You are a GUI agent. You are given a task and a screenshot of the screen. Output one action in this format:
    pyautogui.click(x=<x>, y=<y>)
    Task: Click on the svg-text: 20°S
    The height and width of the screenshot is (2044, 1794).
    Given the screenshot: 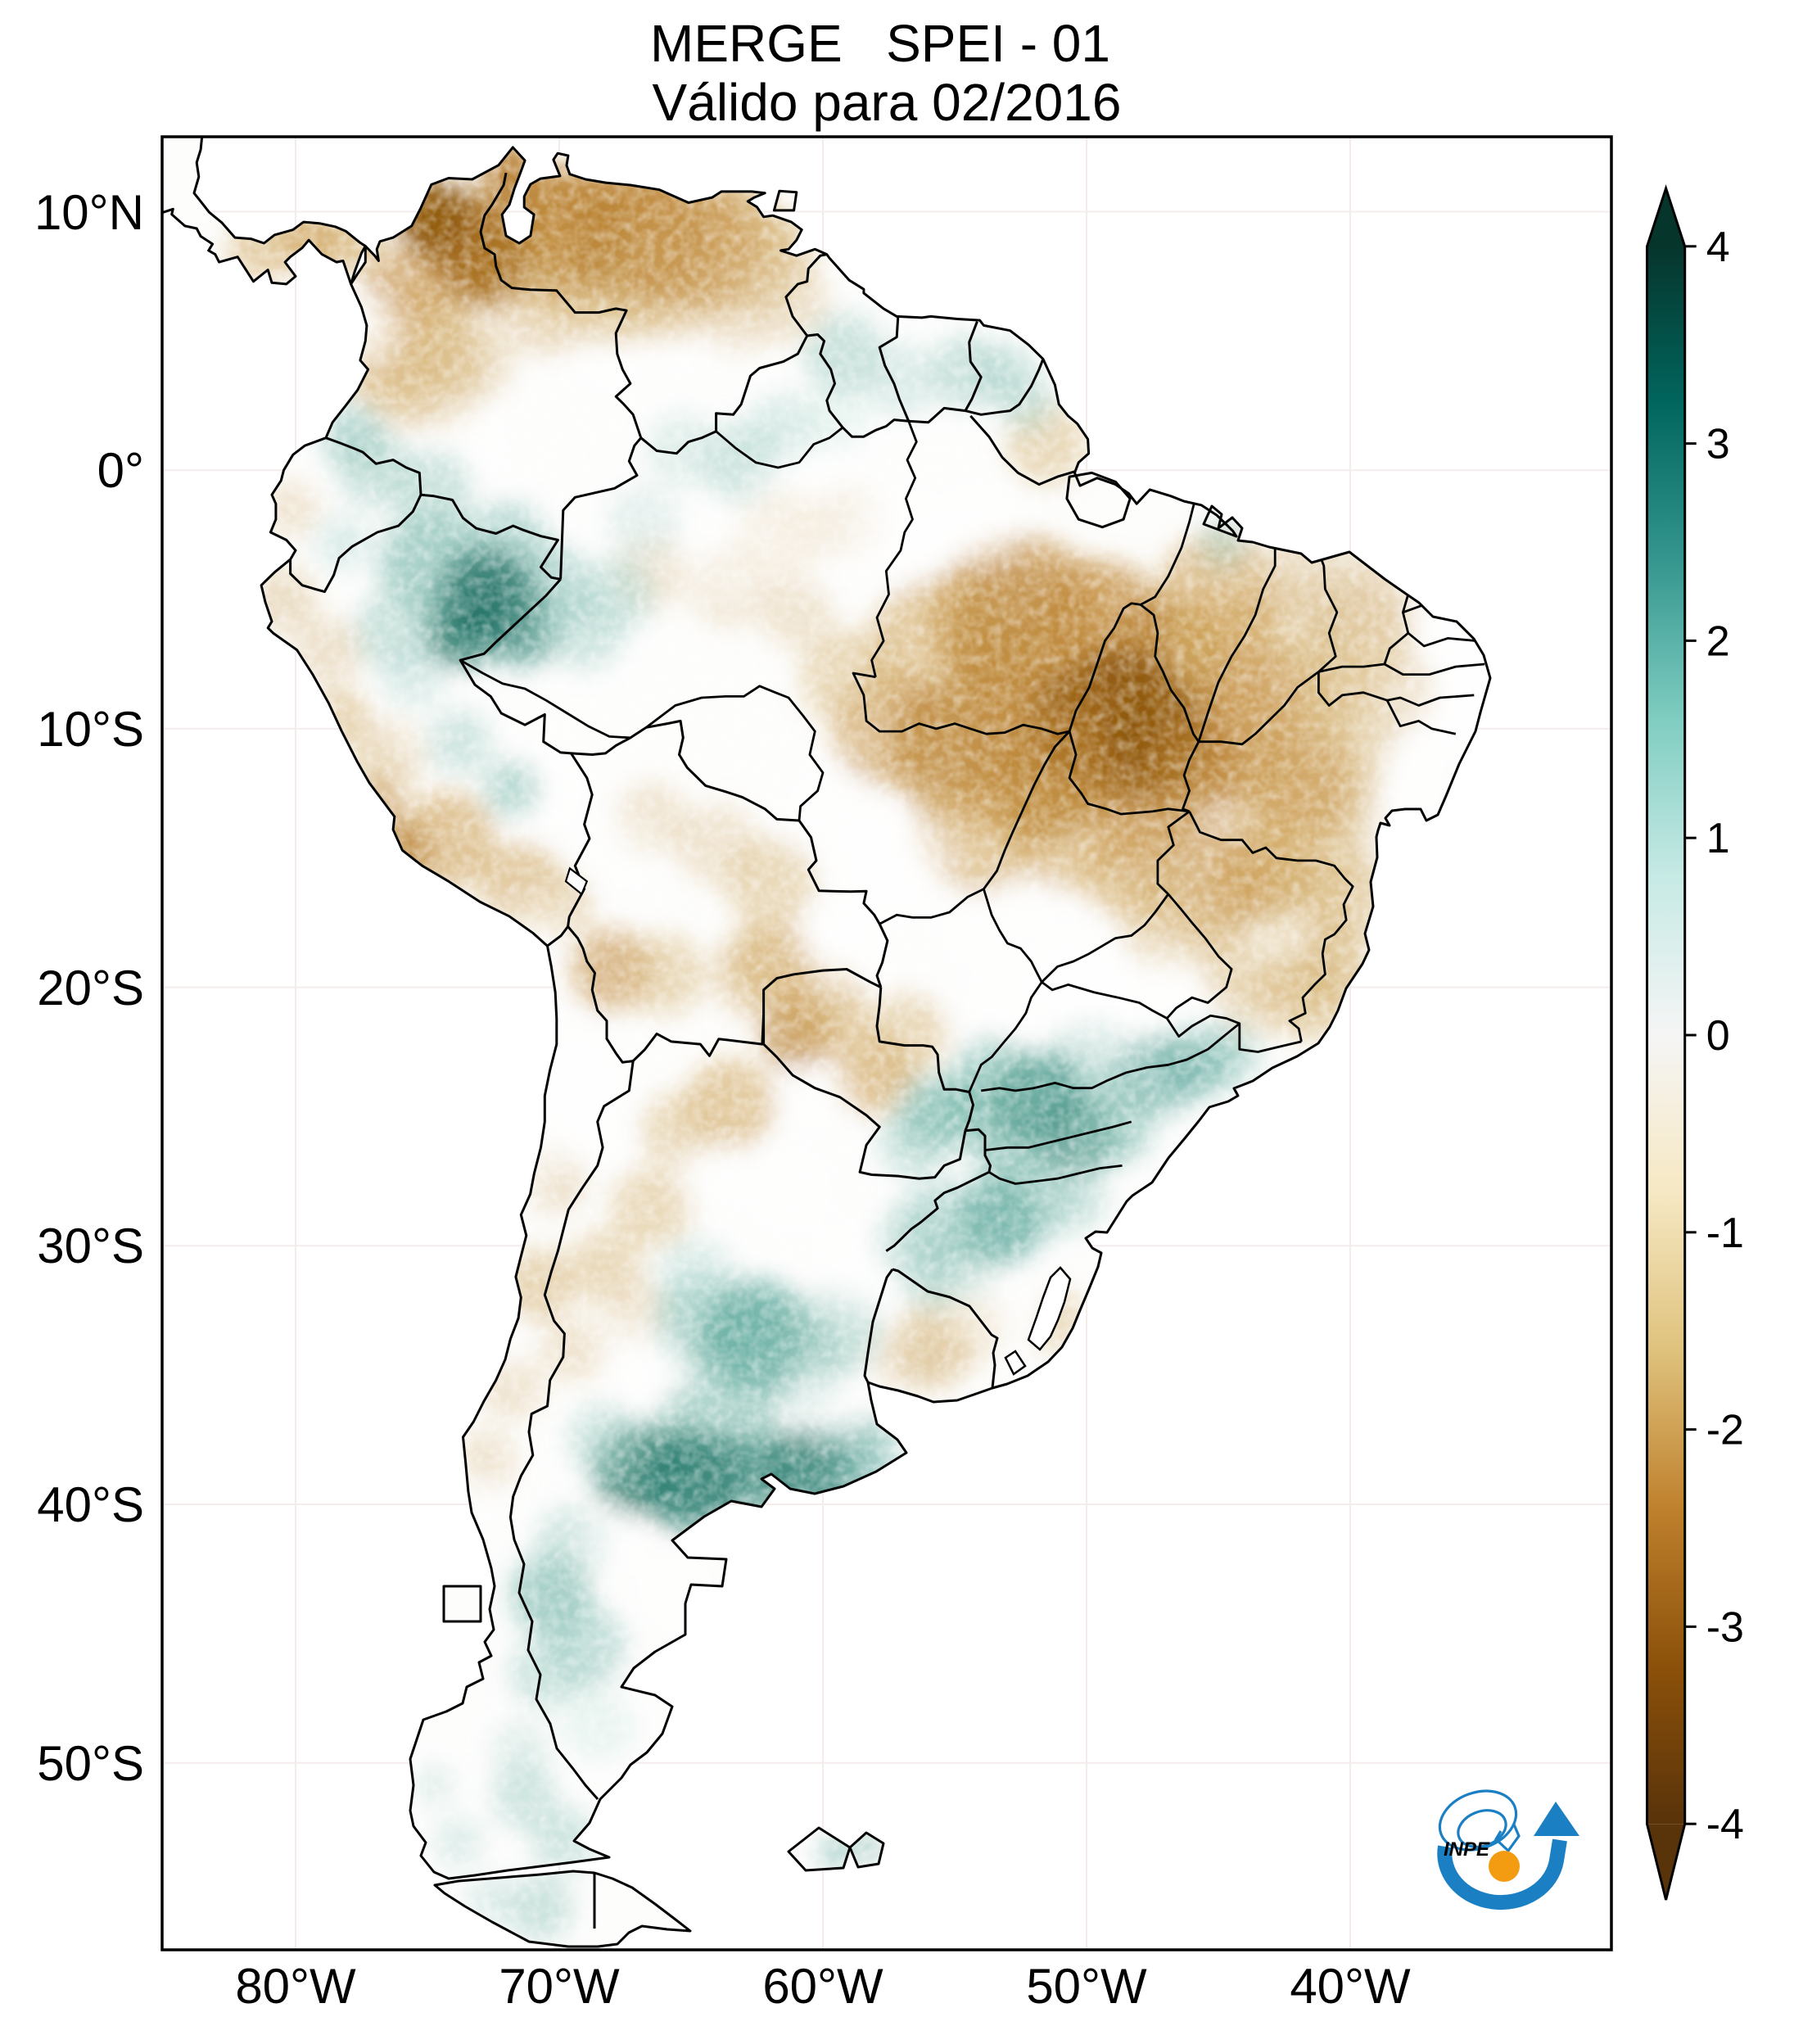 What is the action you would take?
    pyautogui.click(x=90, y=988)
    